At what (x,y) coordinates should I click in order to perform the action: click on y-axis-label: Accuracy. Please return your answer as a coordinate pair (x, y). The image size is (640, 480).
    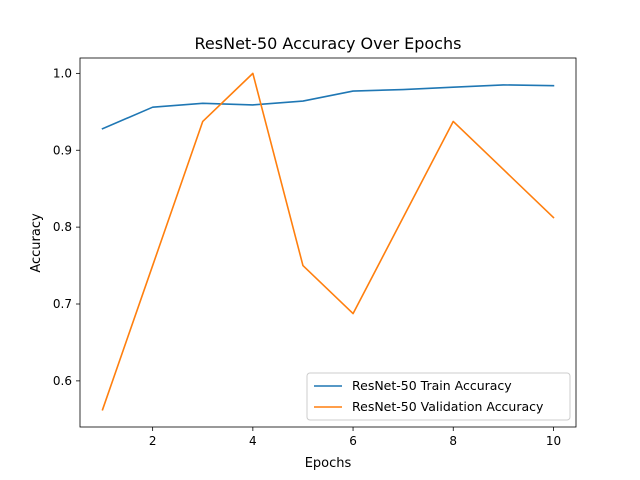
    Looking at the image, I should click on (36, 243).